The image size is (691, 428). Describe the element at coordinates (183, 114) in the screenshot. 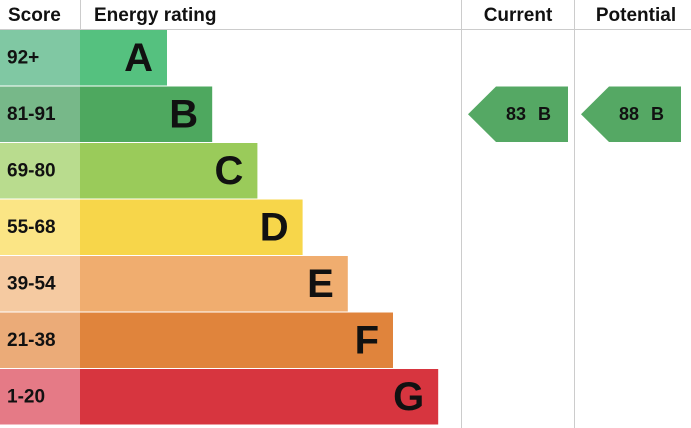

I see `rating-letter: B` at that location.